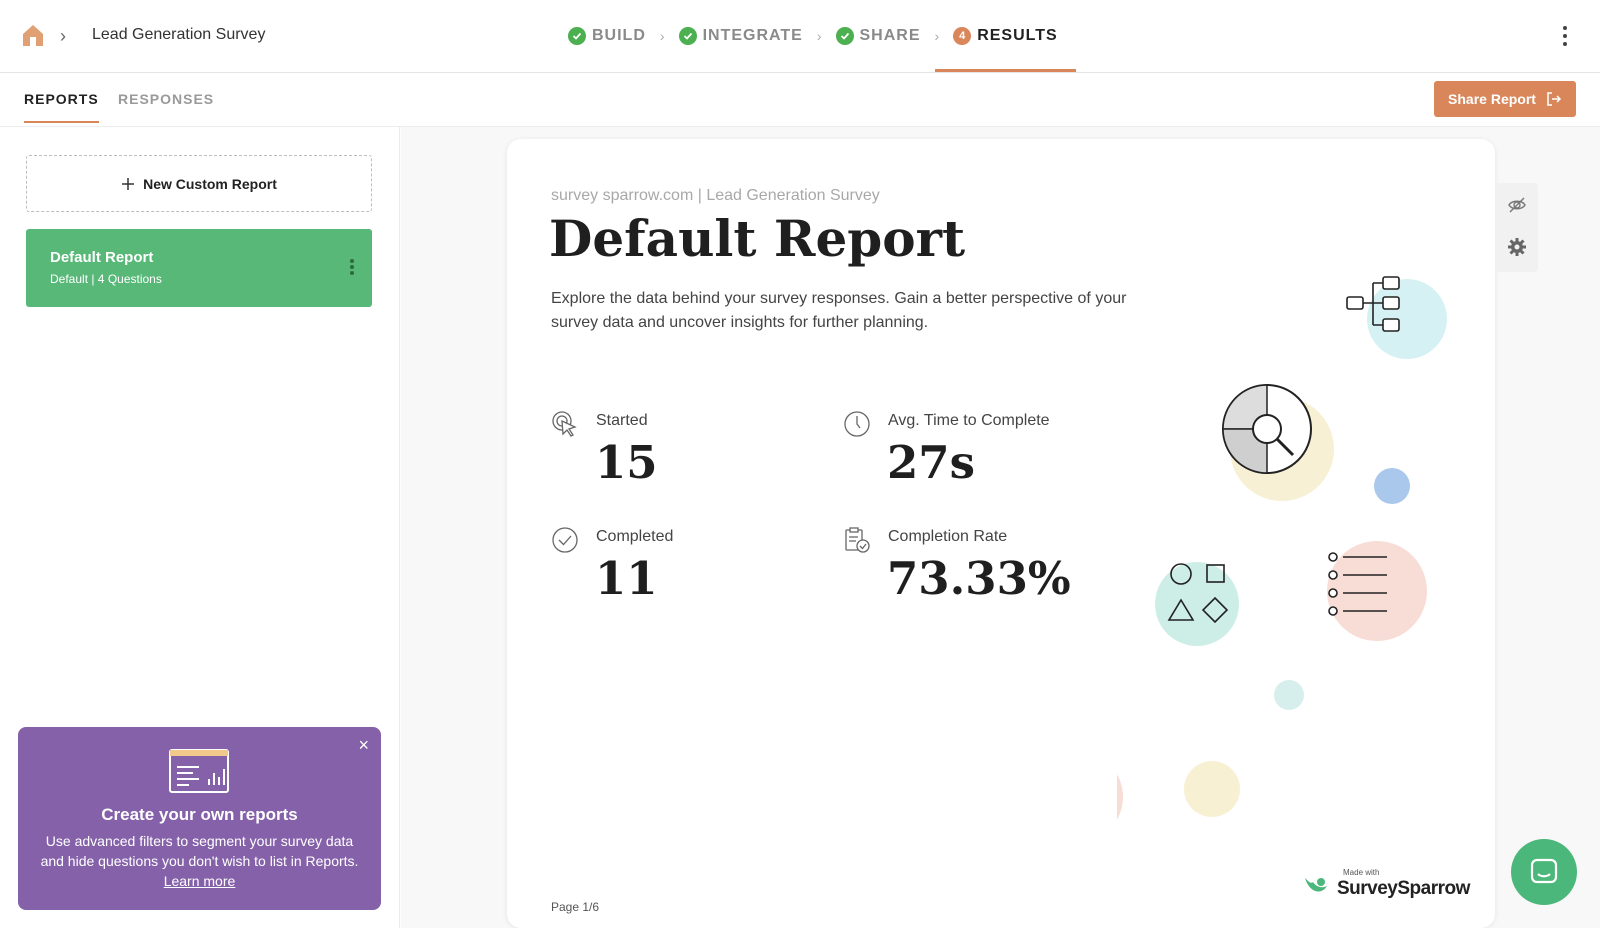 This screenshot has height=928, width=1600. Describe the element at coordinates (1017, 35) in the screenshot. I see `step-label: RESULTS` at that location.